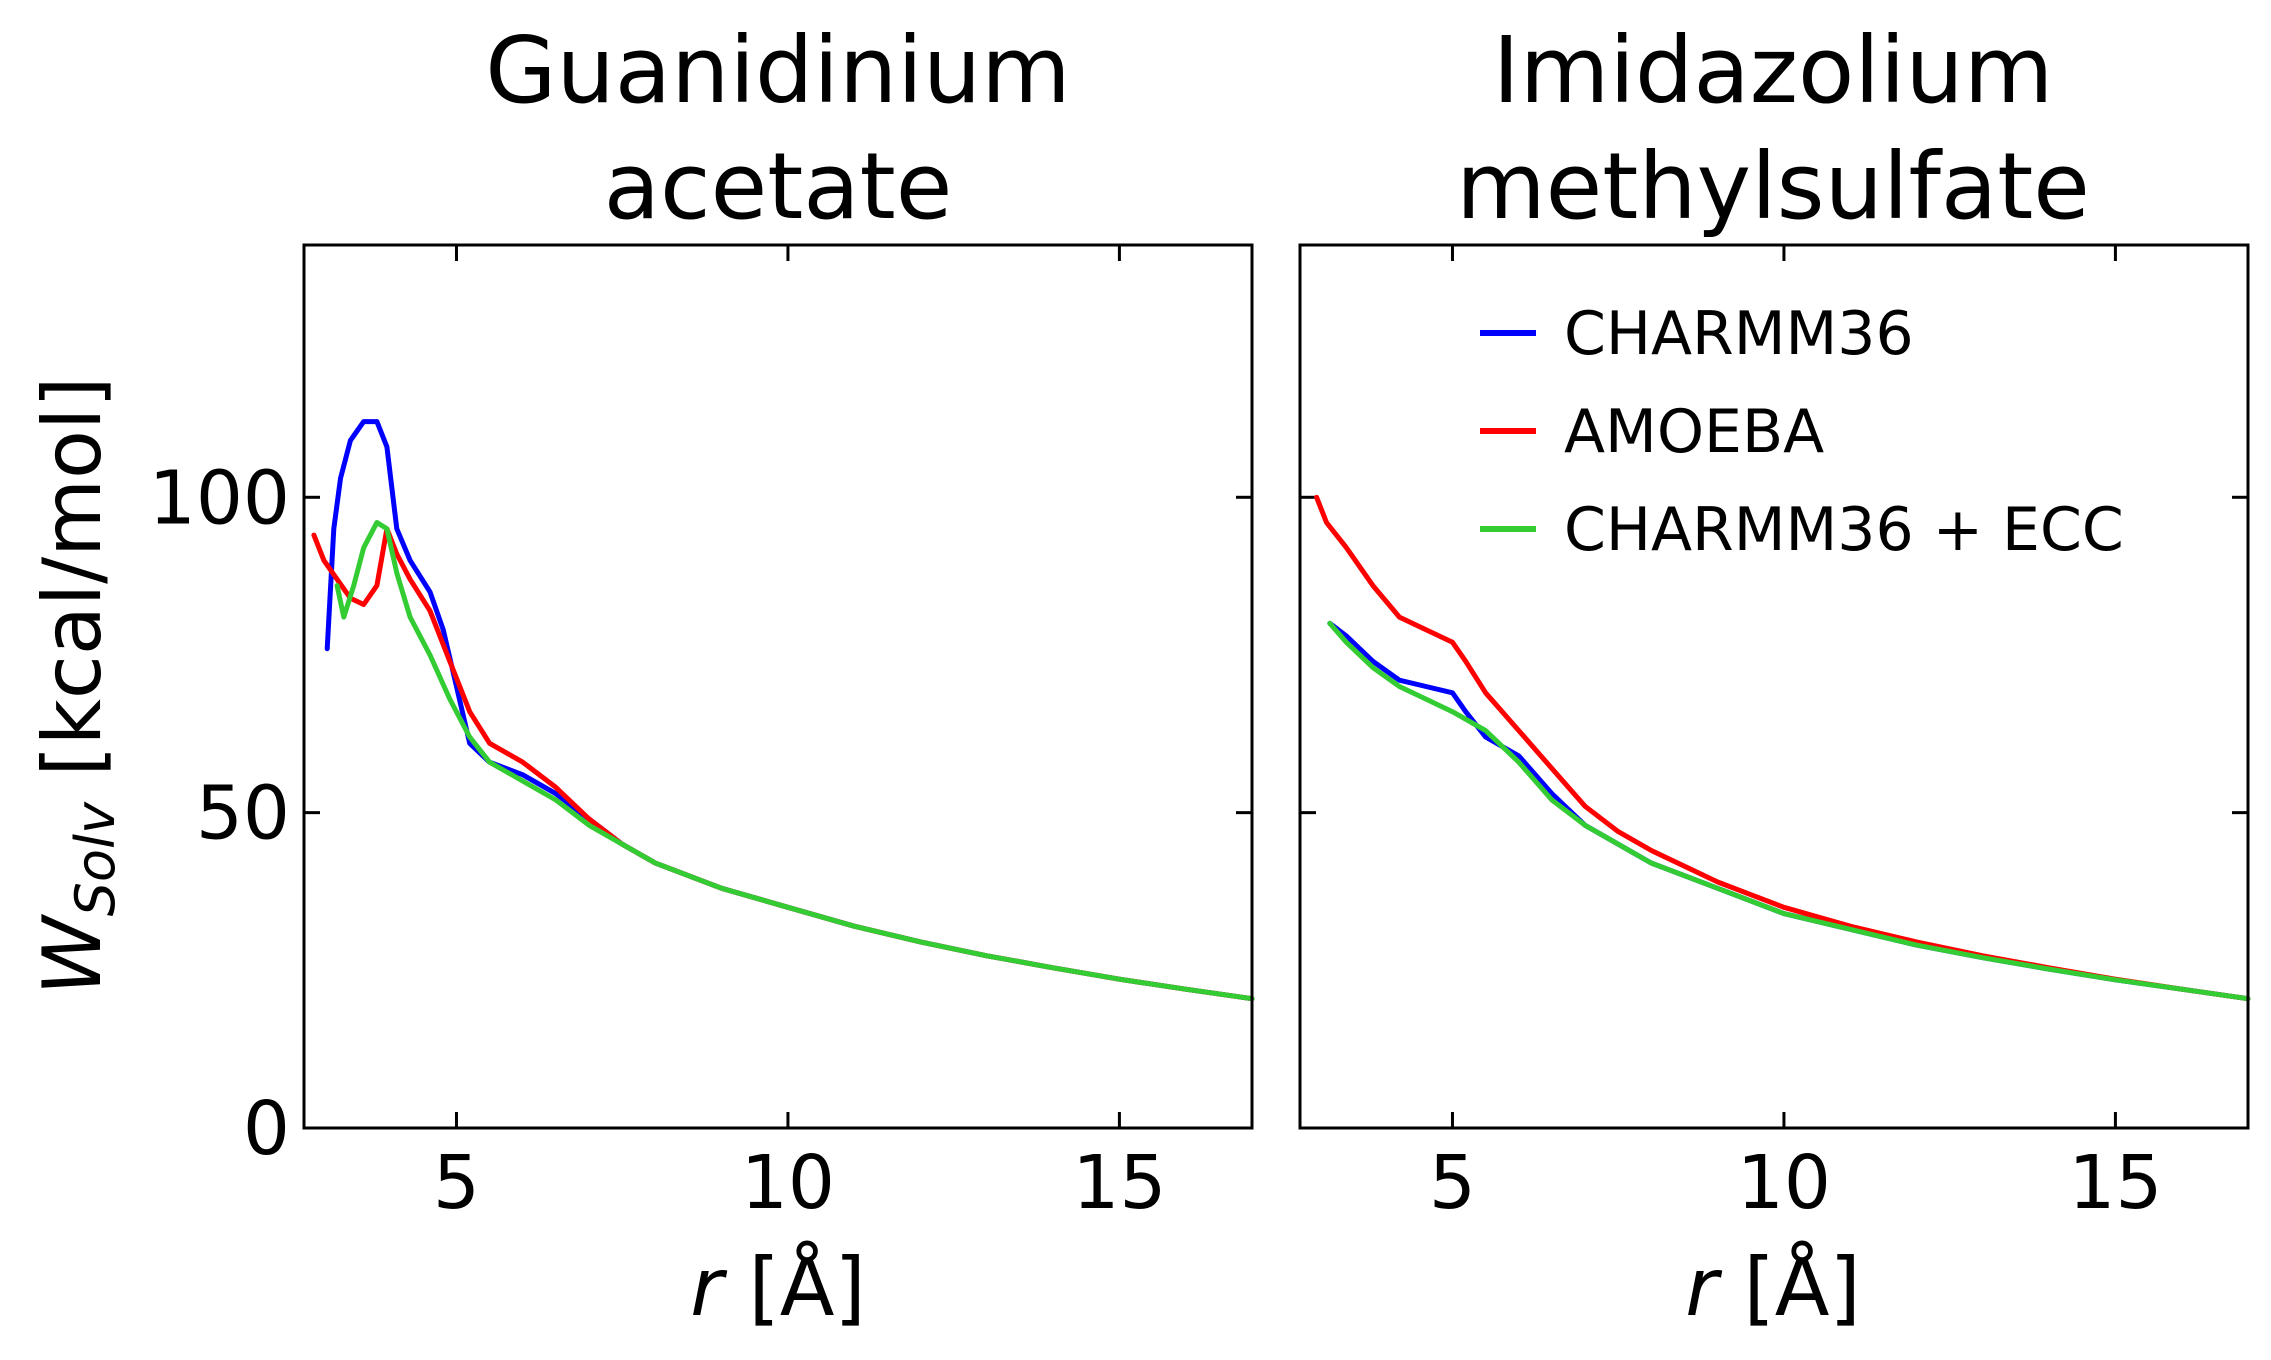  Describe the element at coordinates (1773, 186) in the screenshot. I see `chart-title-line-2: methylsulfate` at that location.